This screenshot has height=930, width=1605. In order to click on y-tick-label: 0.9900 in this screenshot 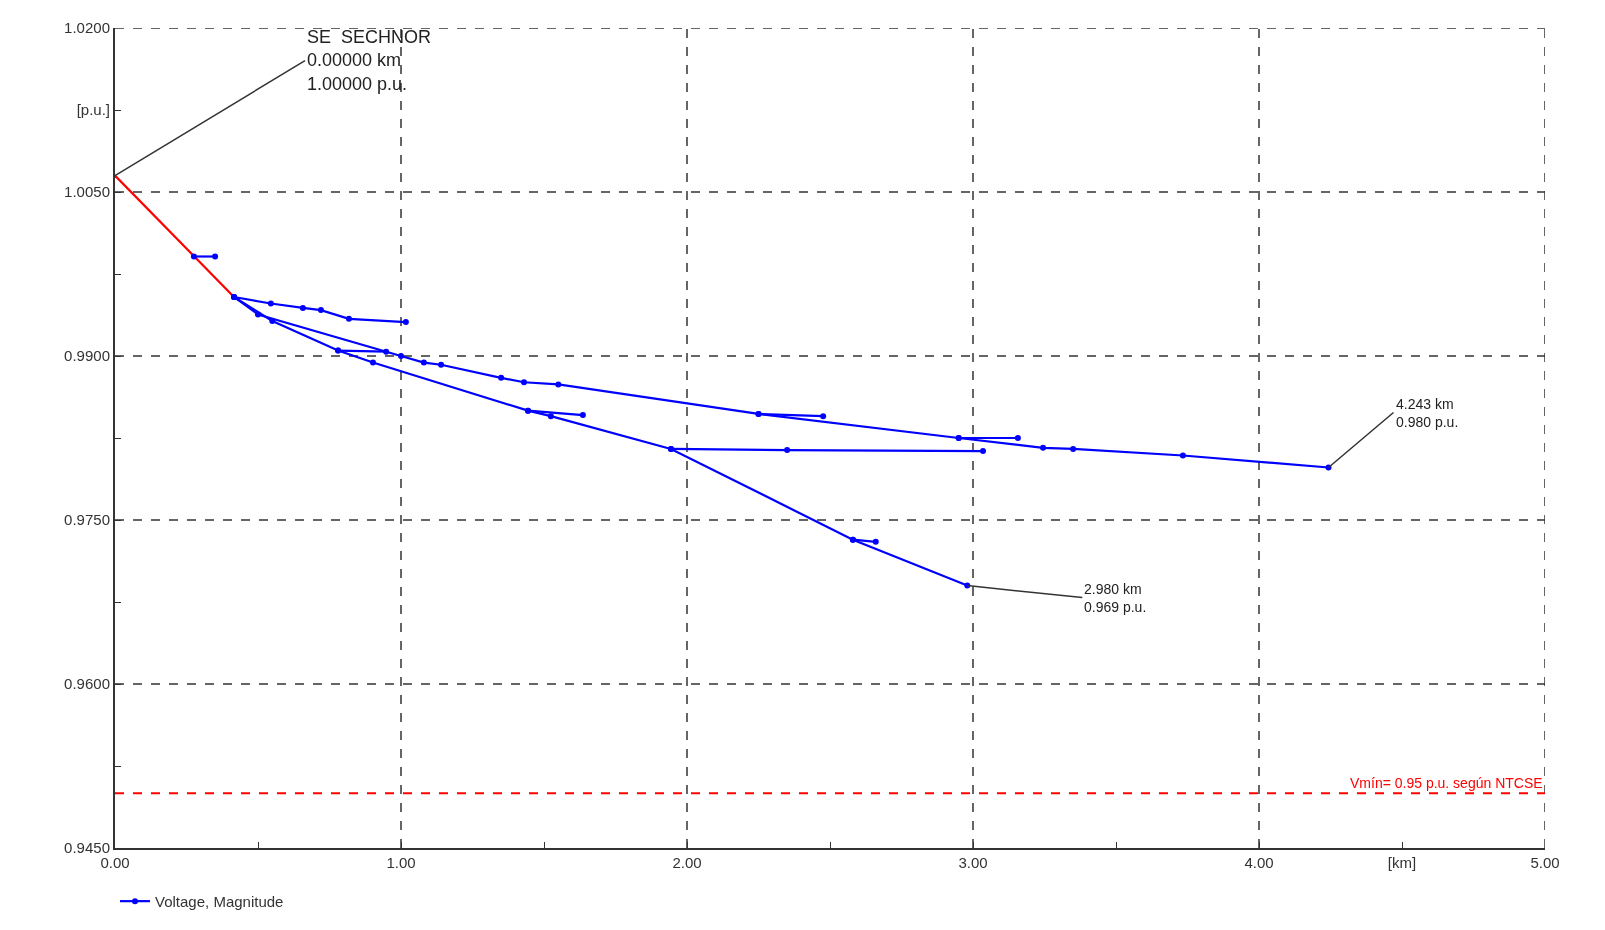, I will do `click(87, 356)`.